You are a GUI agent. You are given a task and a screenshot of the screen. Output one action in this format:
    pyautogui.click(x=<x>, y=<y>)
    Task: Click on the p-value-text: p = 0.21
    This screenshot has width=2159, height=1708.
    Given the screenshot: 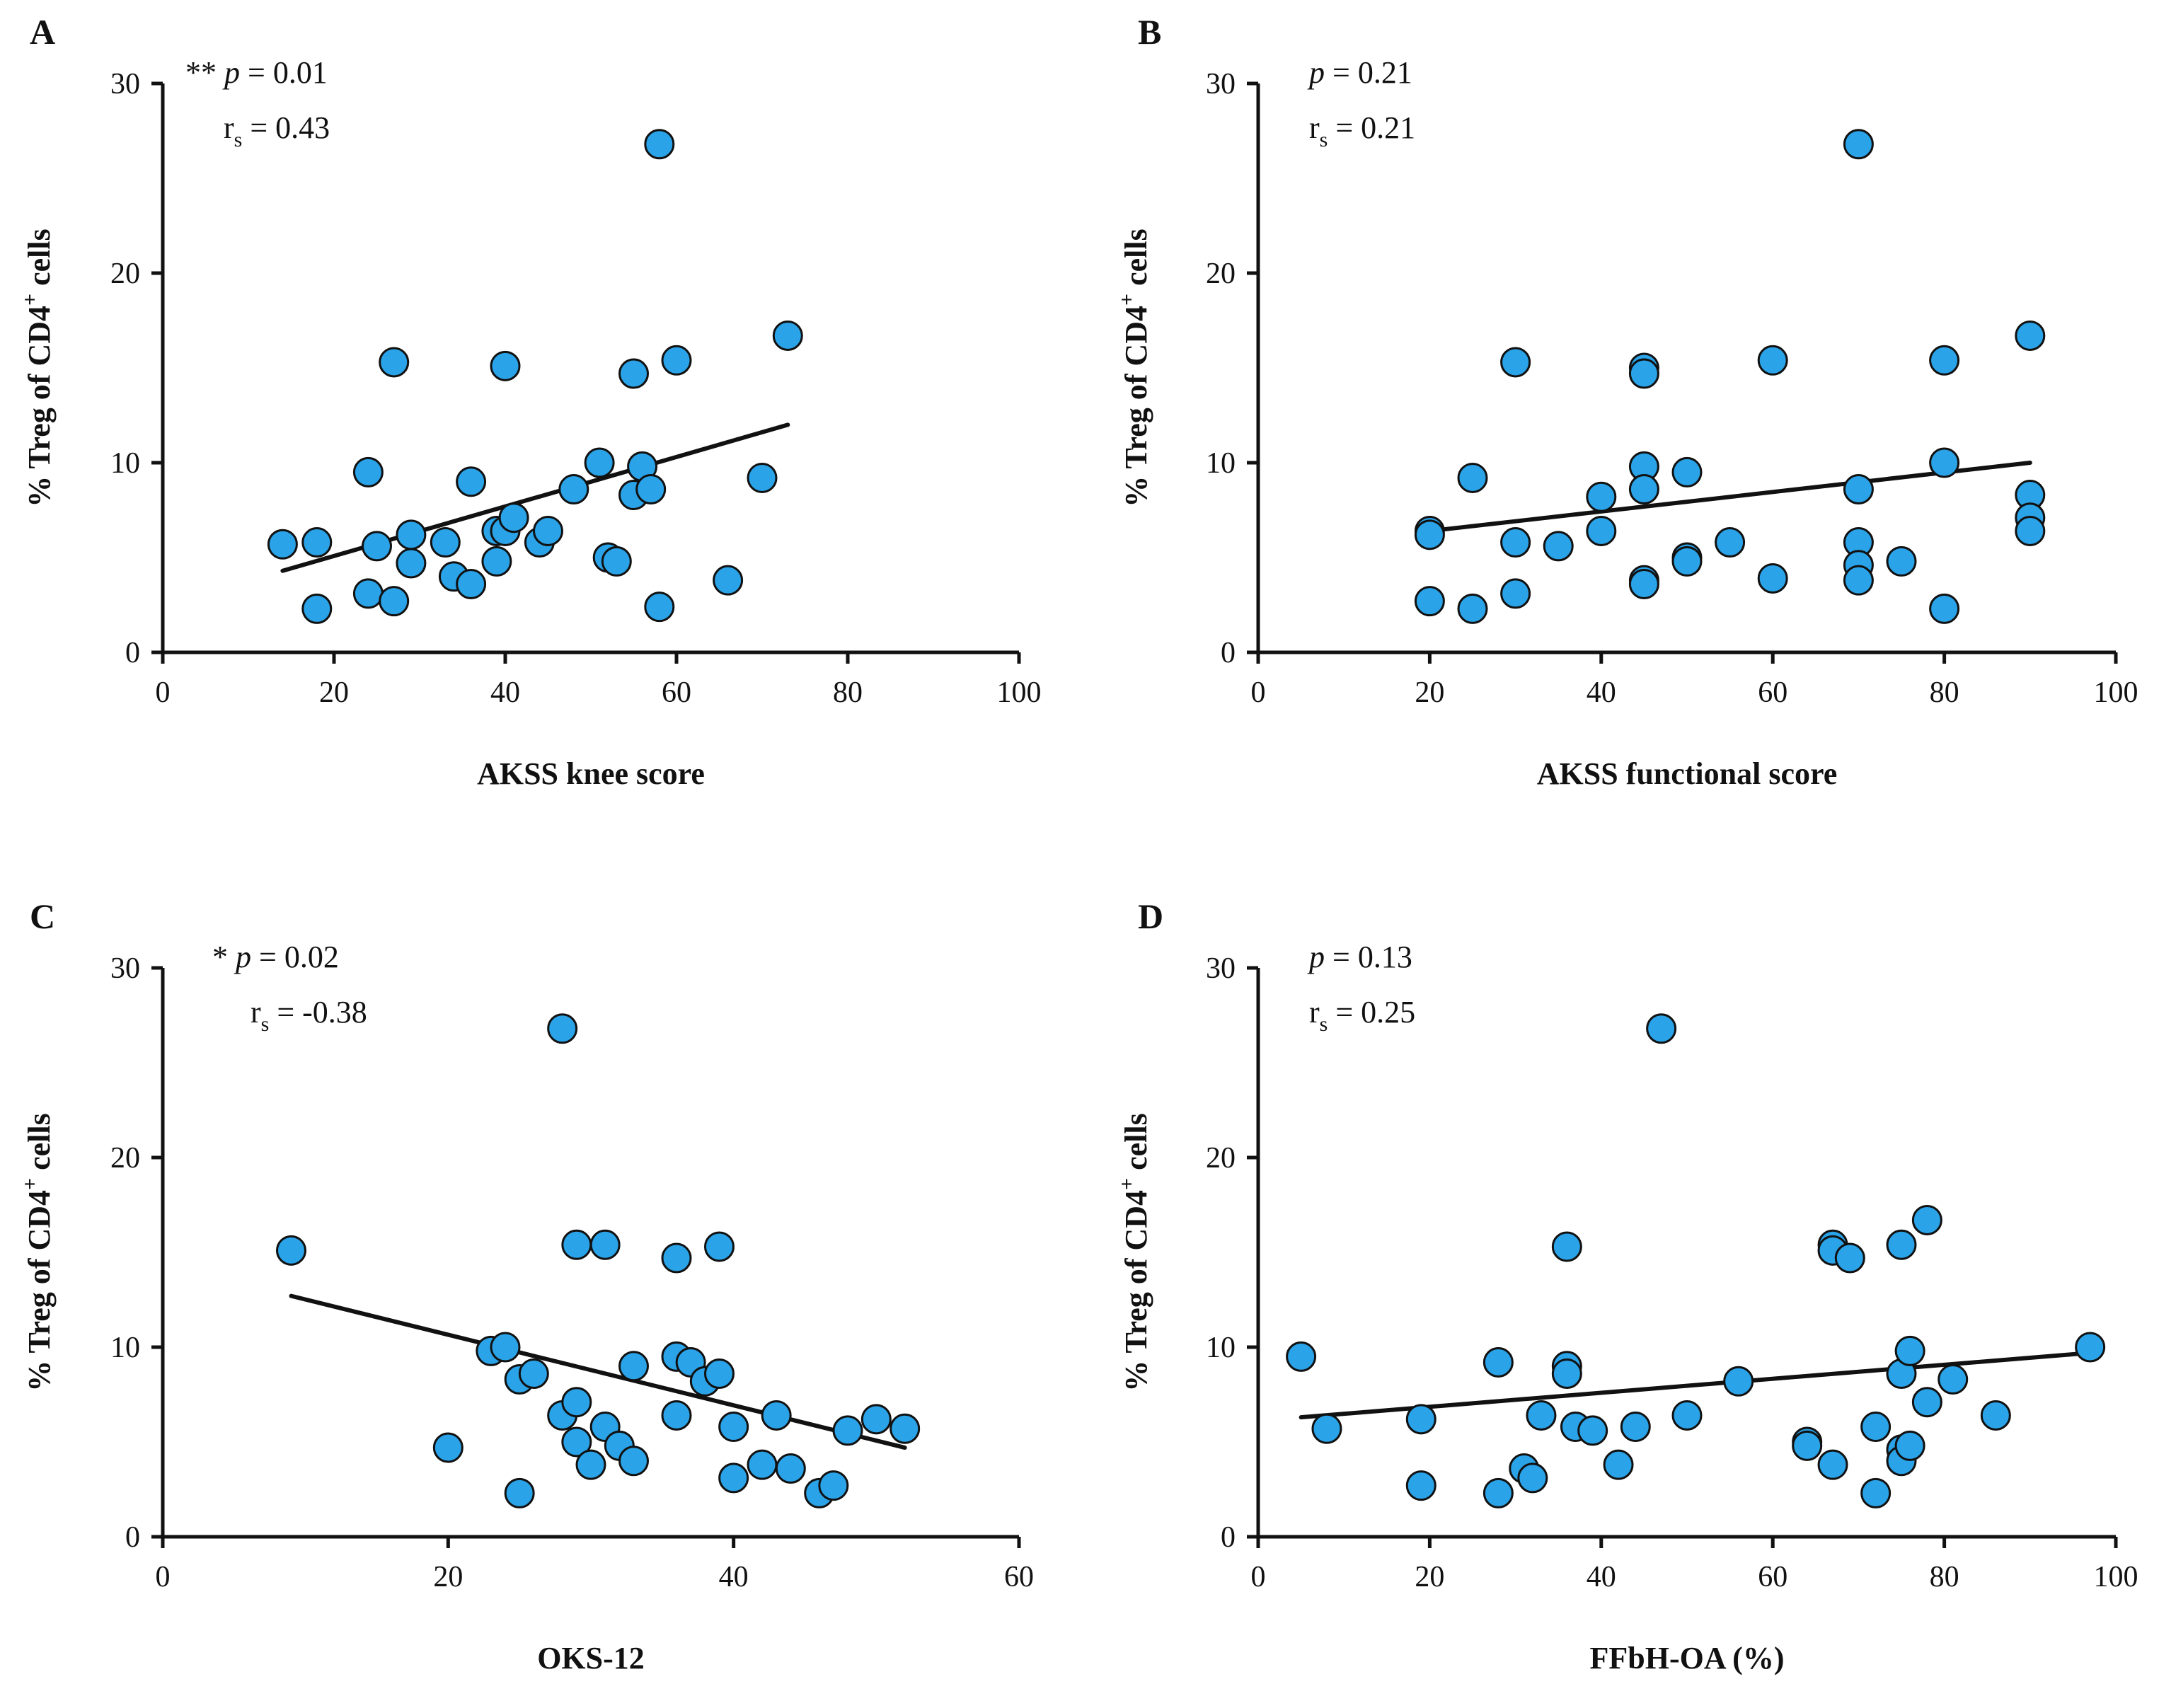 What is the action you would take?
    pyautogui.click(x=1359, y=72)
    